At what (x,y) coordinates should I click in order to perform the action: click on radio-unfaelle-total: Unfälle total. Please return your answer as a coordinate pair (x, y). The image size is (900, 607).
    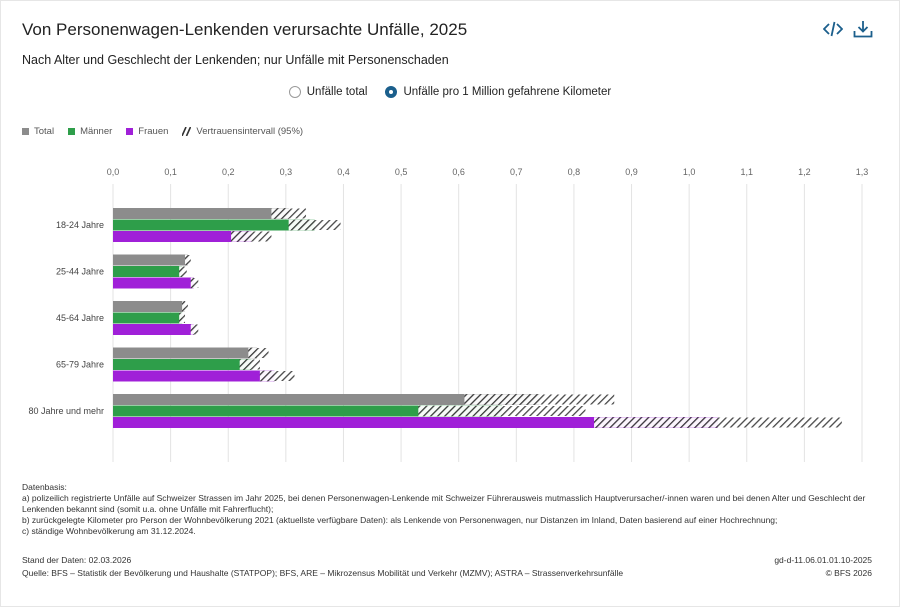
    Looking at the image, I should click on (328, 92).